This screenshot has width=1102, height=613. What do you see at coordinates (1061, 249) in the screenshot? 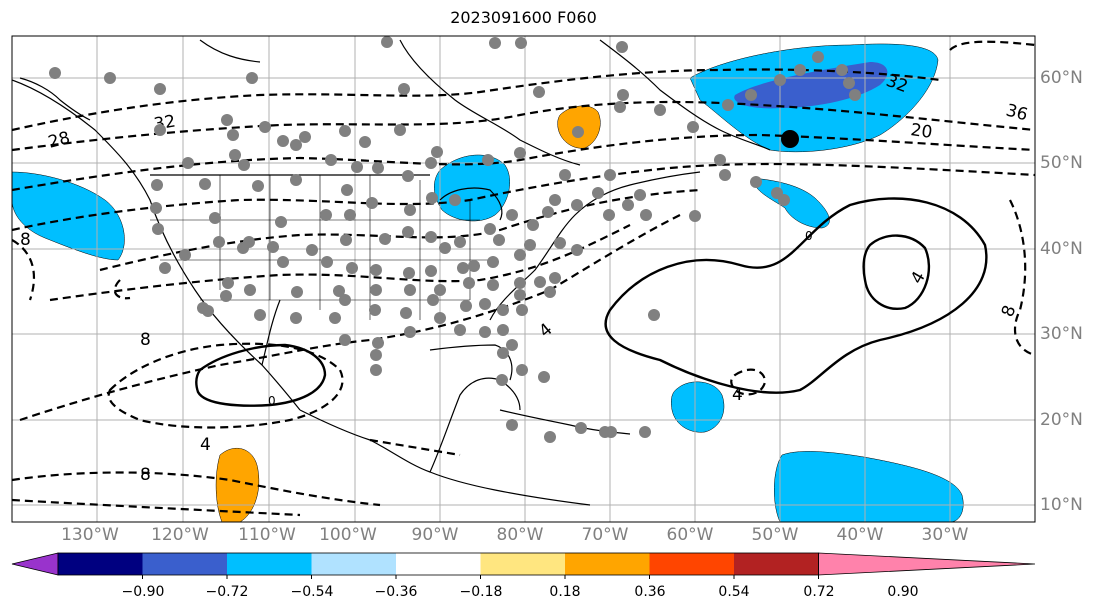
I see `lat-label: 40°N` at bounding box center [1061, 249].